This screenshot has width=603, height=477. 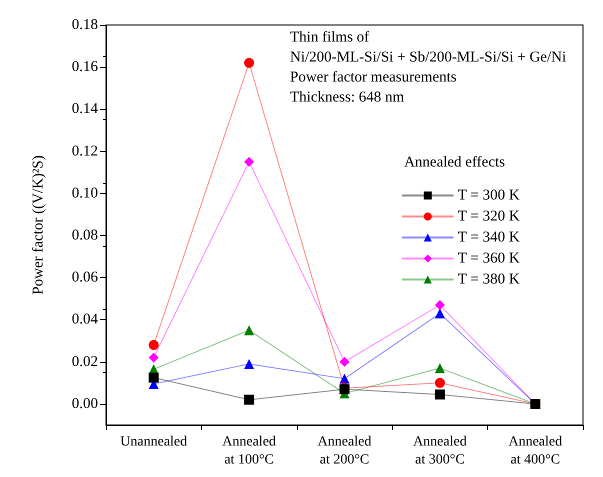 What do you see at coordinates (85, 320) in the screenshot?
I see `y-tick-label: 0.04` at bounding box center [85, 320].